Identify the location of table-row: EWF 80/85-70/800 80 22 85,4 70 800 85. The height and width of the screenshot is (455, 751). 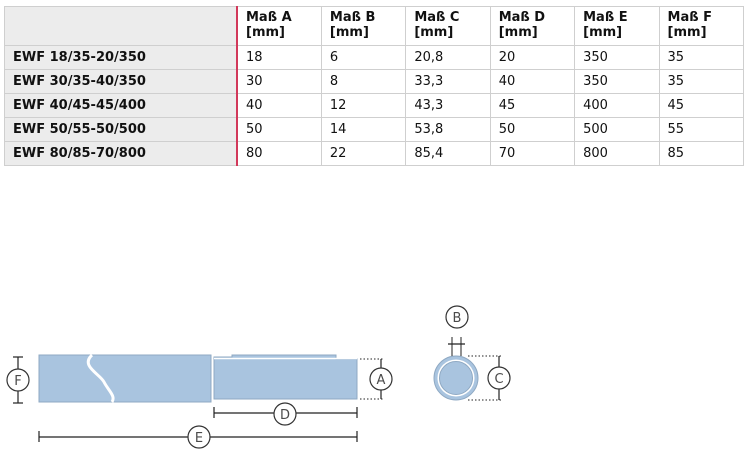
(374, 153).